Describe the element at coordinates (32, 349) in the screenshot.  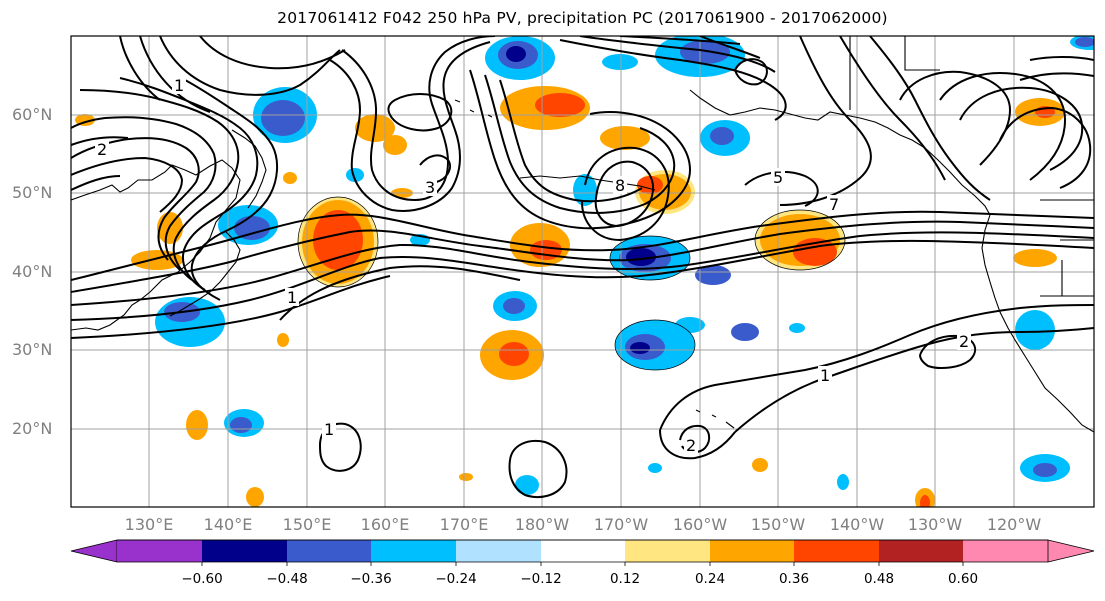
I see `lat-label-30n: 30°N` at that location.